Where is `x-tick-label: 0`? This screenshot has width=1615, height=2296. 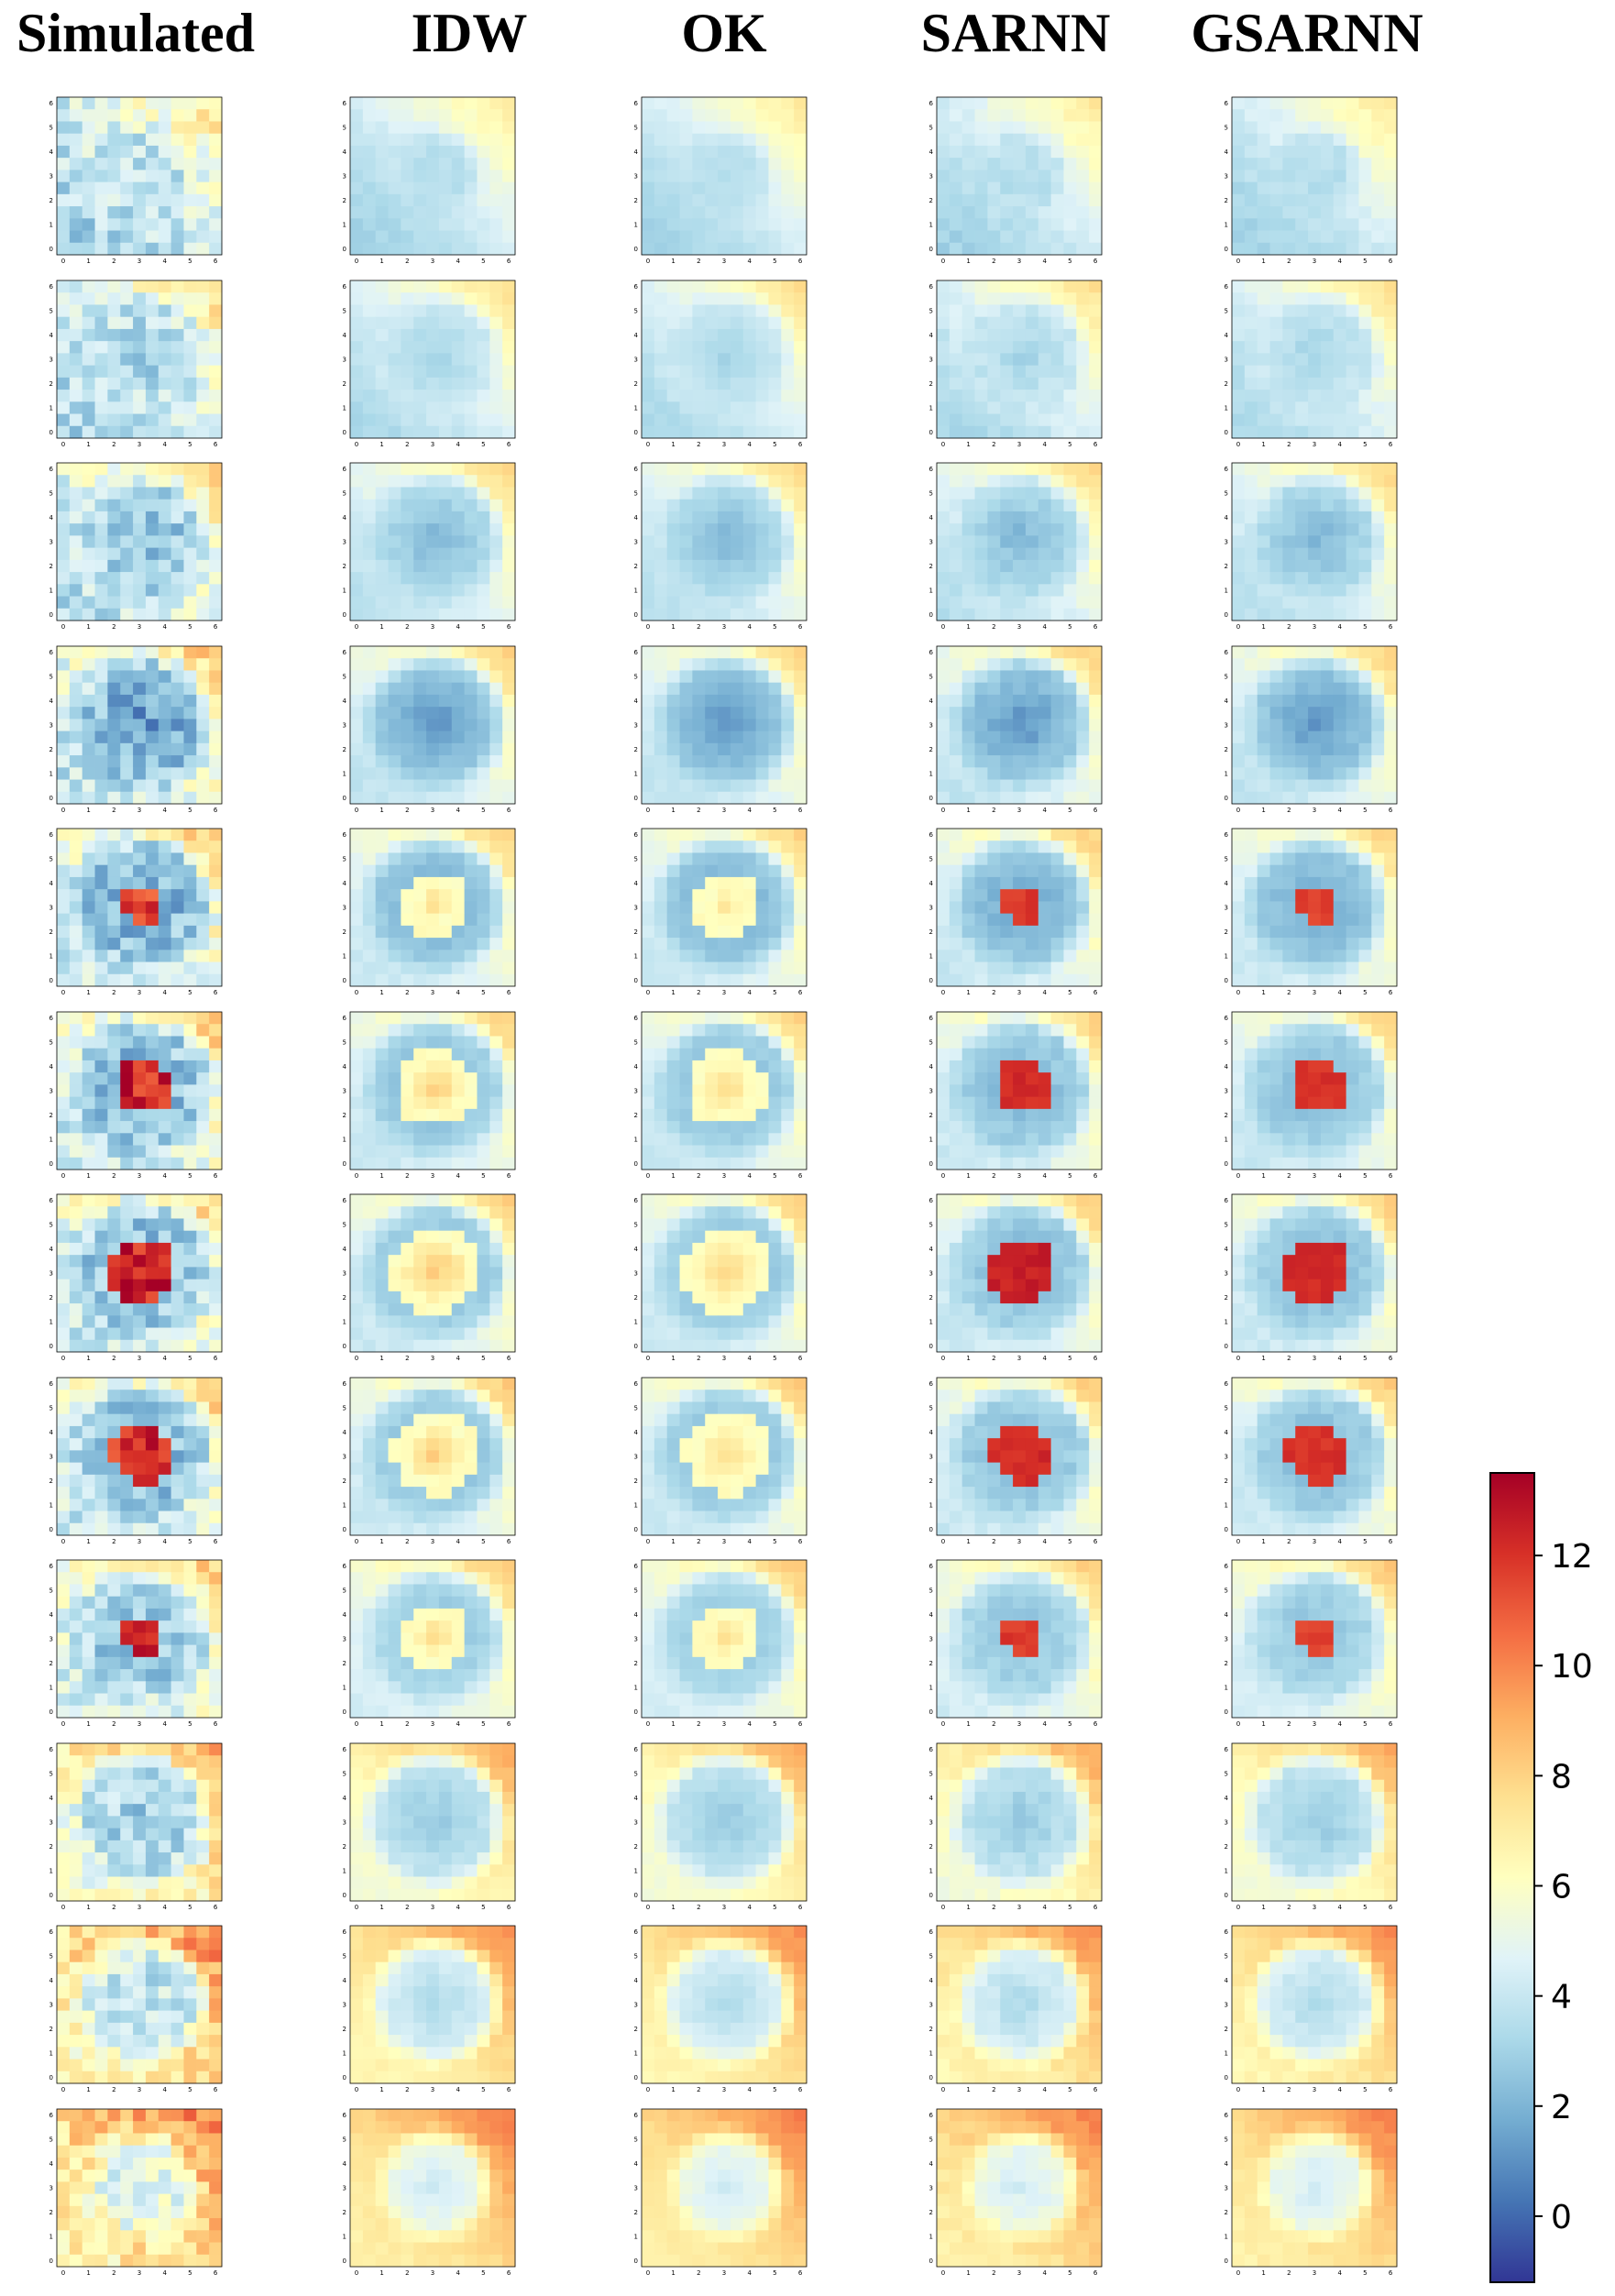 x-tick-label: 0 is located at coordinates (1238, 627).